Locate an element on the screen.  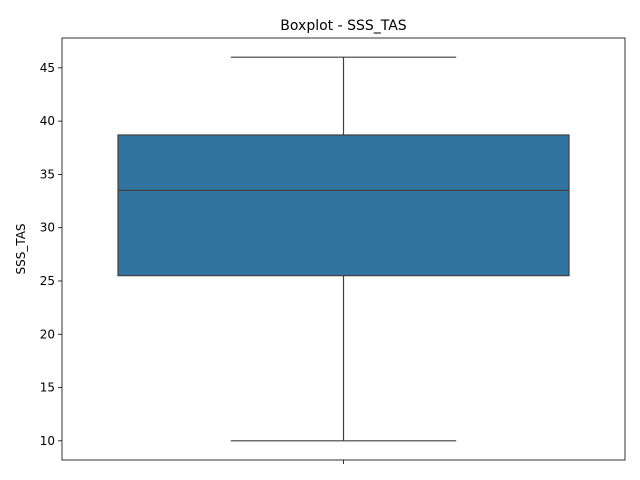
y-tick-label-35: 35 is located at coordinates (47, 174).